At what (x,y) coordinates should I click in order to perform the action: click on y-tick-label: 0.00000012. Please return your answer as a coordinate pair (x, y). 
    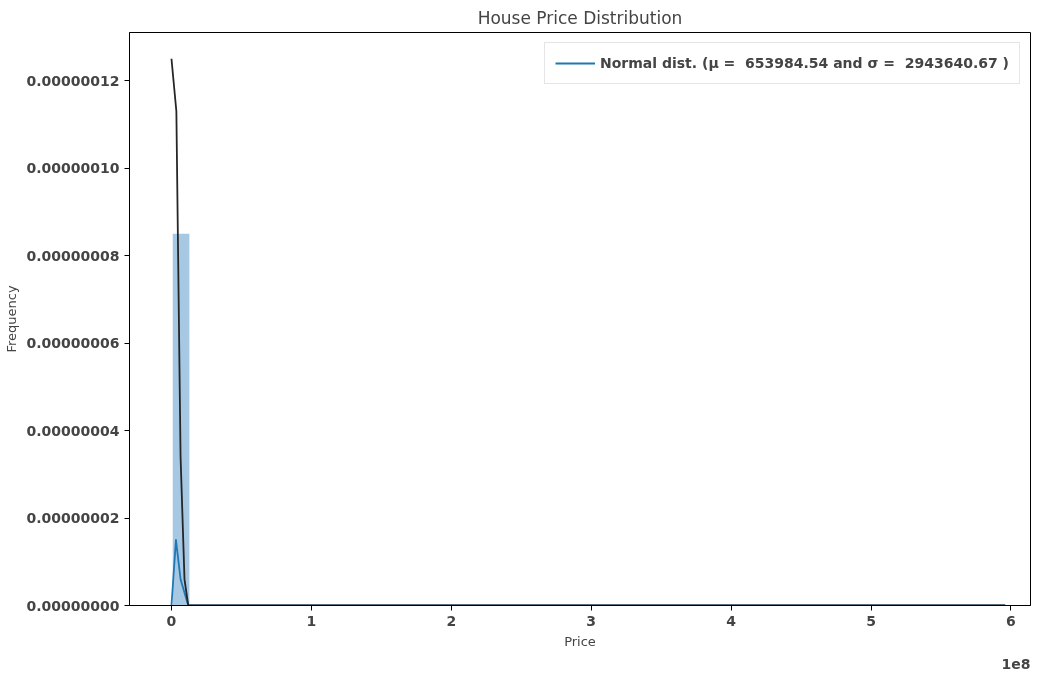
    Looking at the image, I should click on (73, 80).